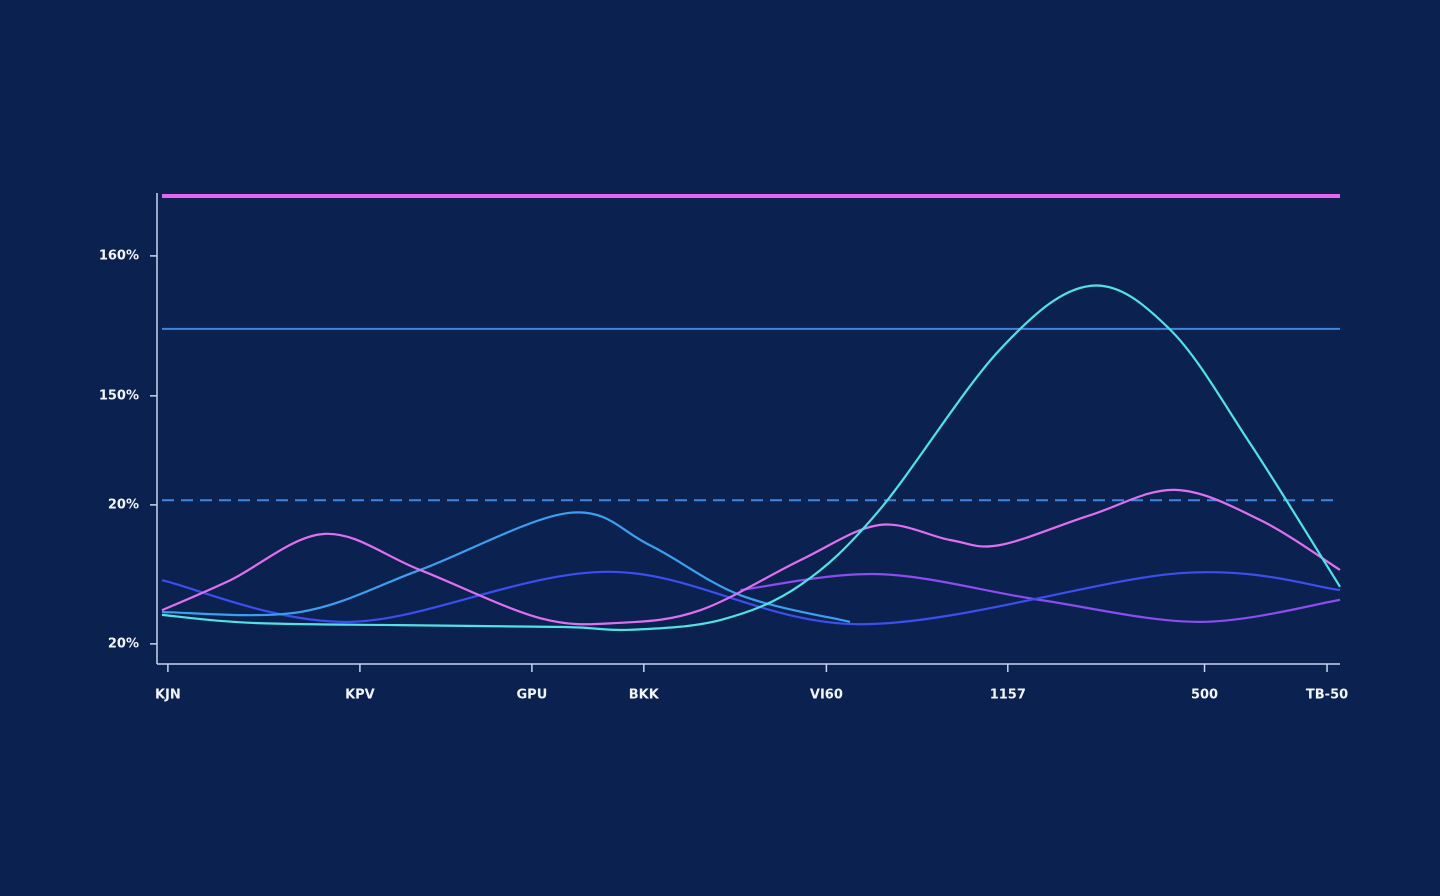 The width and height of the screenshot is (1440, 896). I want to click on x-tick-label: KPV, so click(360, 695).